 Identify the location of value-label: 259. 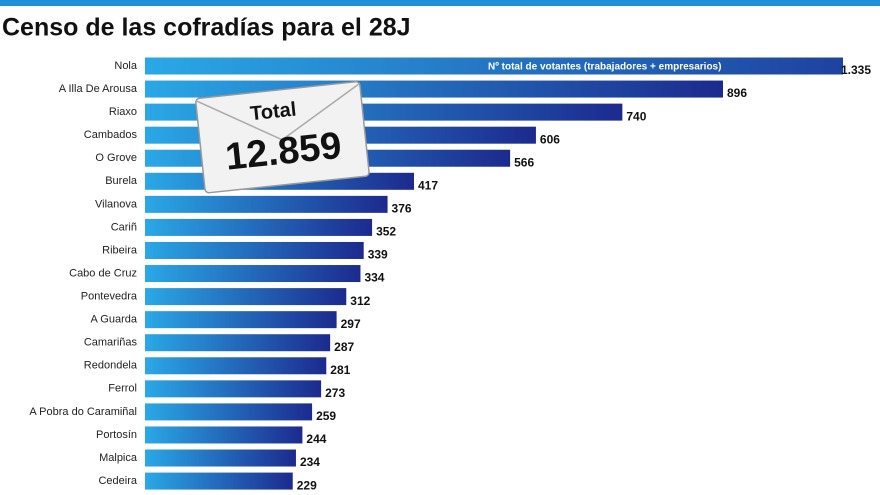
(326, 416).